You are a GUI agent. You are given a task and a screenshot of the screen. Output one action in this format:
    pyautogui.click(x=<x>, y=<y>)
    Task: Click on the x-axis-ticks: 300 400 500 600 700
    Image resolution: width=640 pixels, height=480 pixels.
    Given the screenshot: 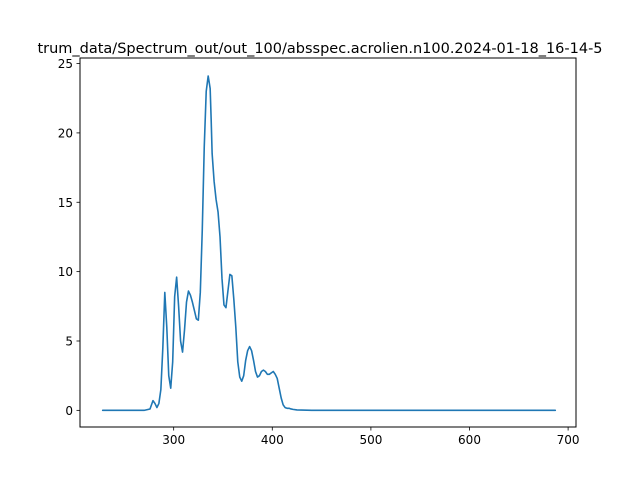 What is the action you would take?
    pyautogui.click(x=371, y=437)
    